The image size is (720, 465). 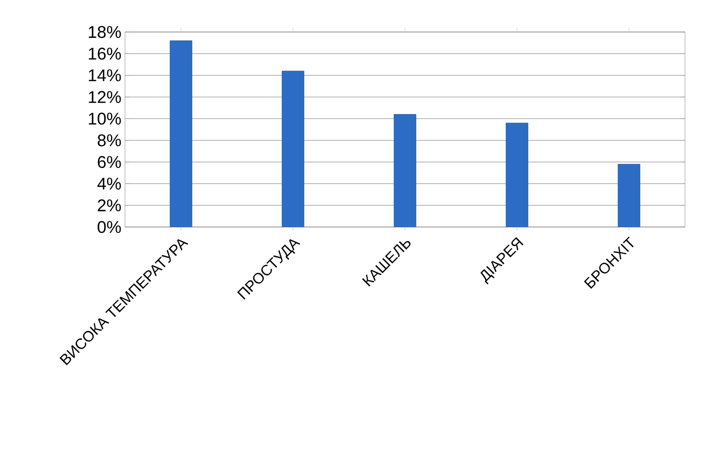 I want to click on y-tick-label: 10%, so click(x=104, y=118).